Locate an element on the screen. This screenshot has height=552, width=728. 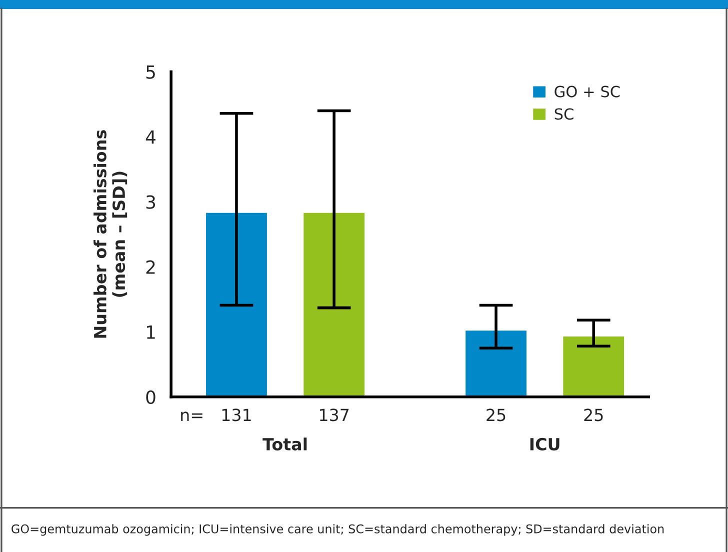
text: 131 is located at coordinates (236, 415).